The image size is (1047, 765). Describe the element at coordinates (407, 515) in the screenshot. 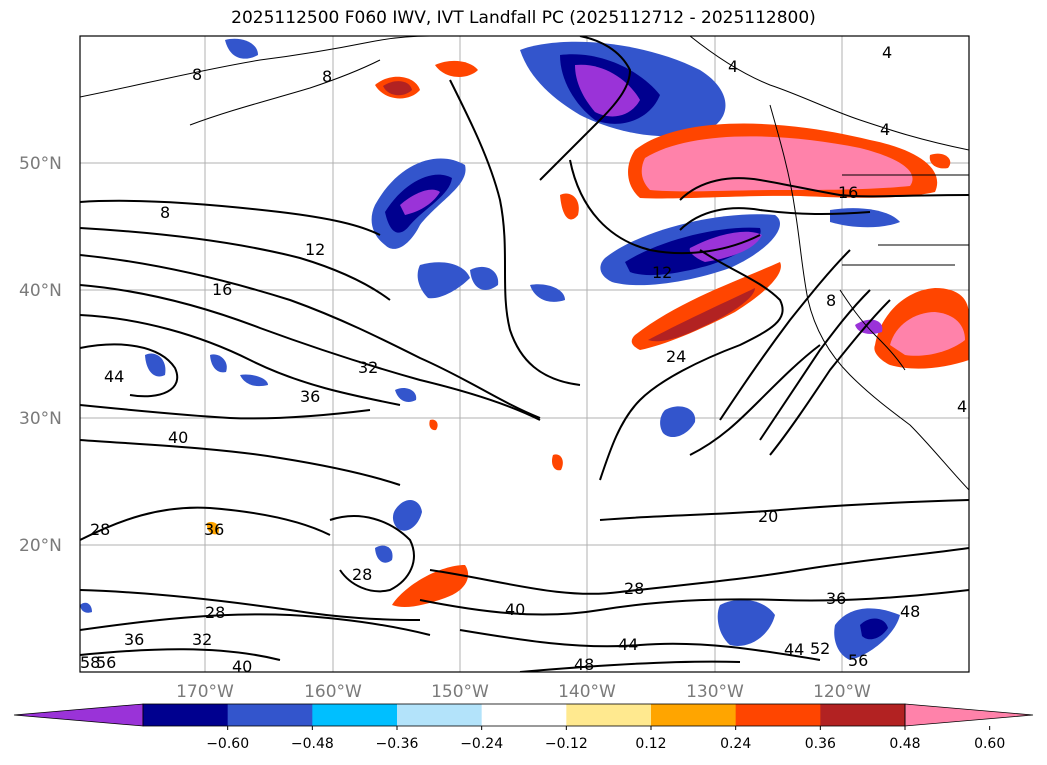

I see `negative-region-hawaii` at that location.